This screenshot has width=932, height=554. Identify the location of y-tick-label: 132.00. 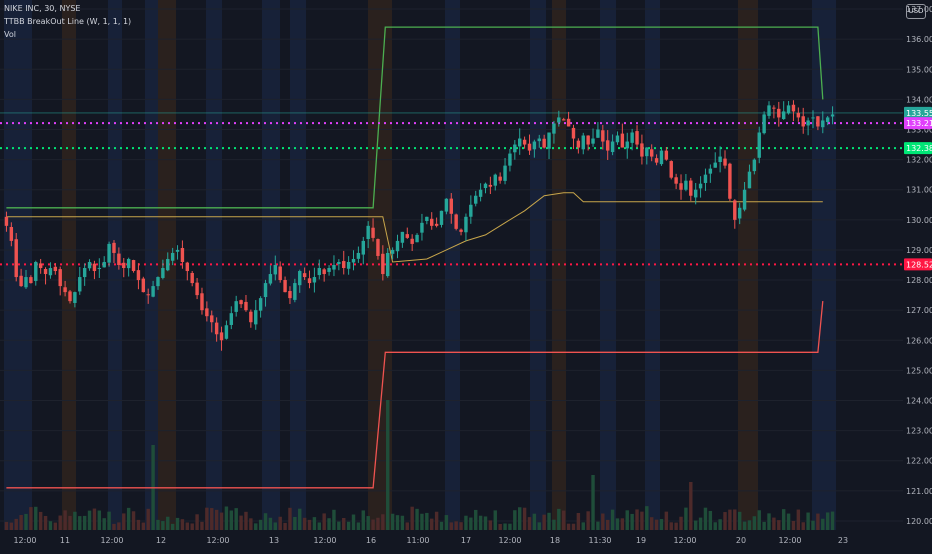
(919, 160).